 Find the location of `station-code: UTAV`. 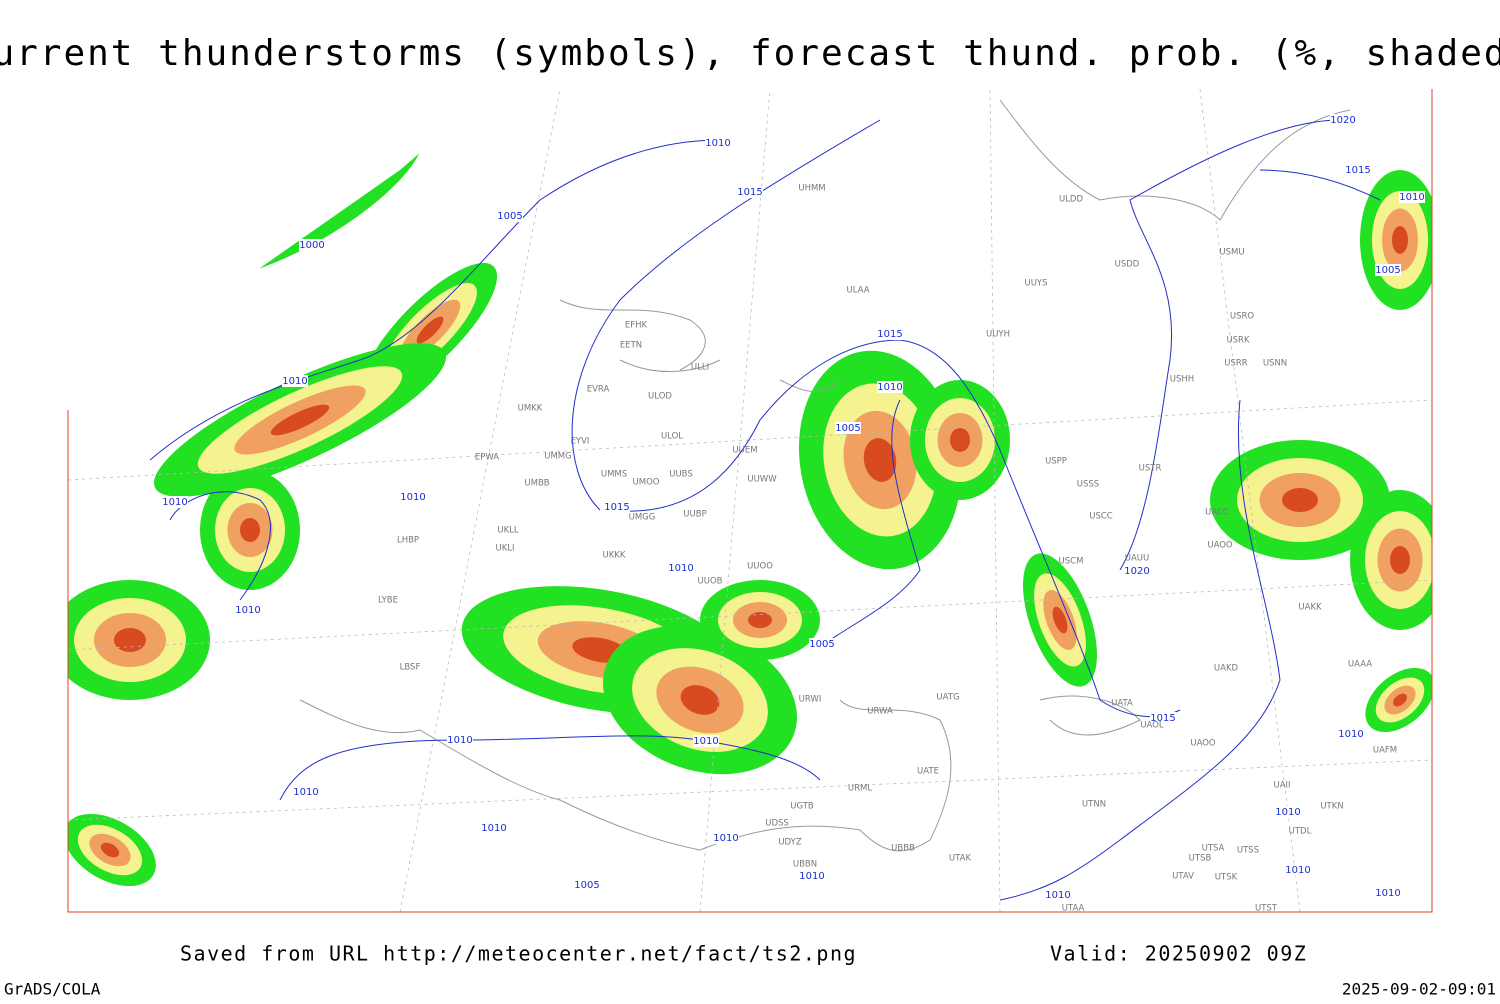

station-code: UTAV is located at coordinates (1183, 877).